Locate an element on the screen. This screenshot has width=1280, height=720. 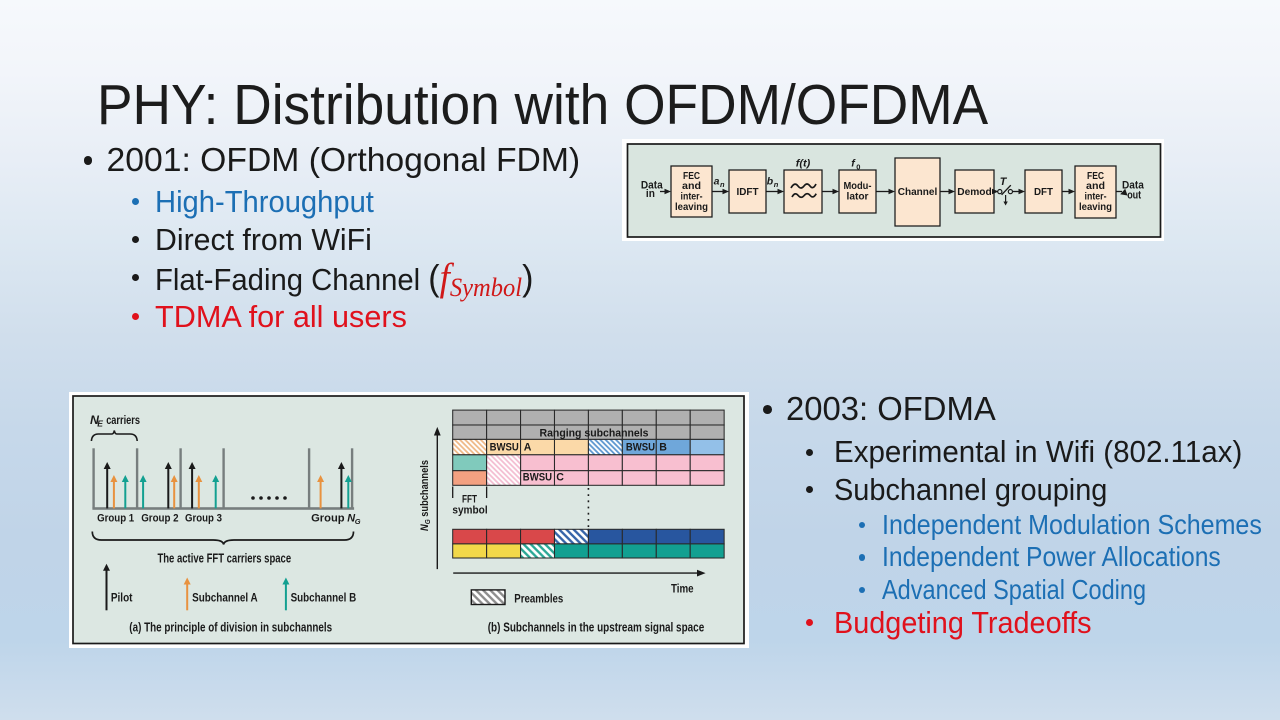
svg-text: Time is located at coordinates (682, 588).